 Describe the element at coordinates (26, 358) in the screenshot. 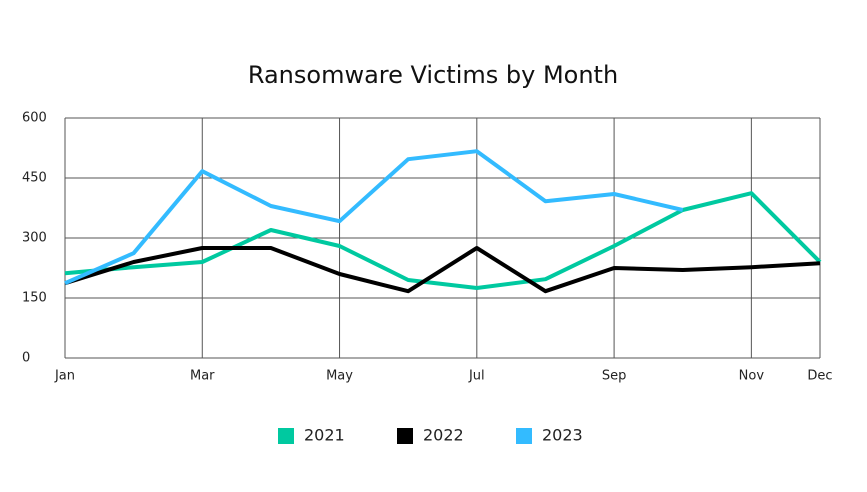

I see `y-tick-label: 0` at that location.